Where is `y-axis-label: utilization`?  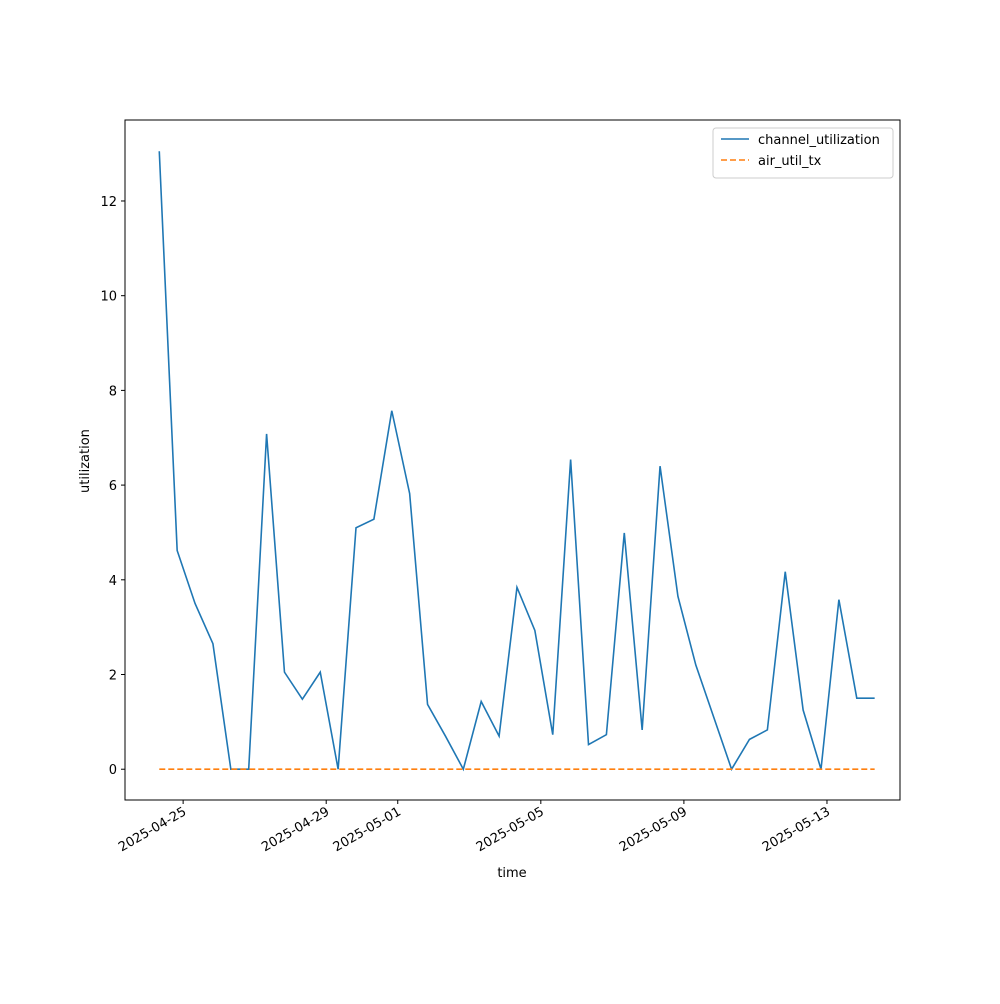
y-axis-label: utilization is located at coordinates (85, 461).